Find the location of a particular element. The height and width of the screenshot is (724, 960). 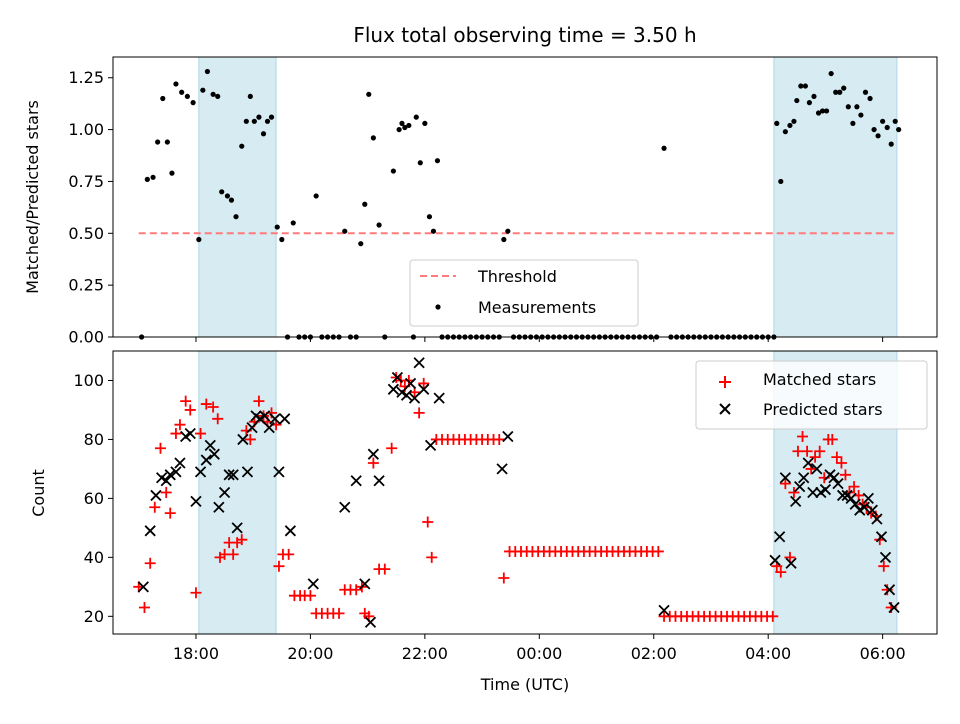

bottom-x-ticks: 18:00 20:00 22:00 00:00 02:00 04:00 06:00 is located at coordinates (539, 648).